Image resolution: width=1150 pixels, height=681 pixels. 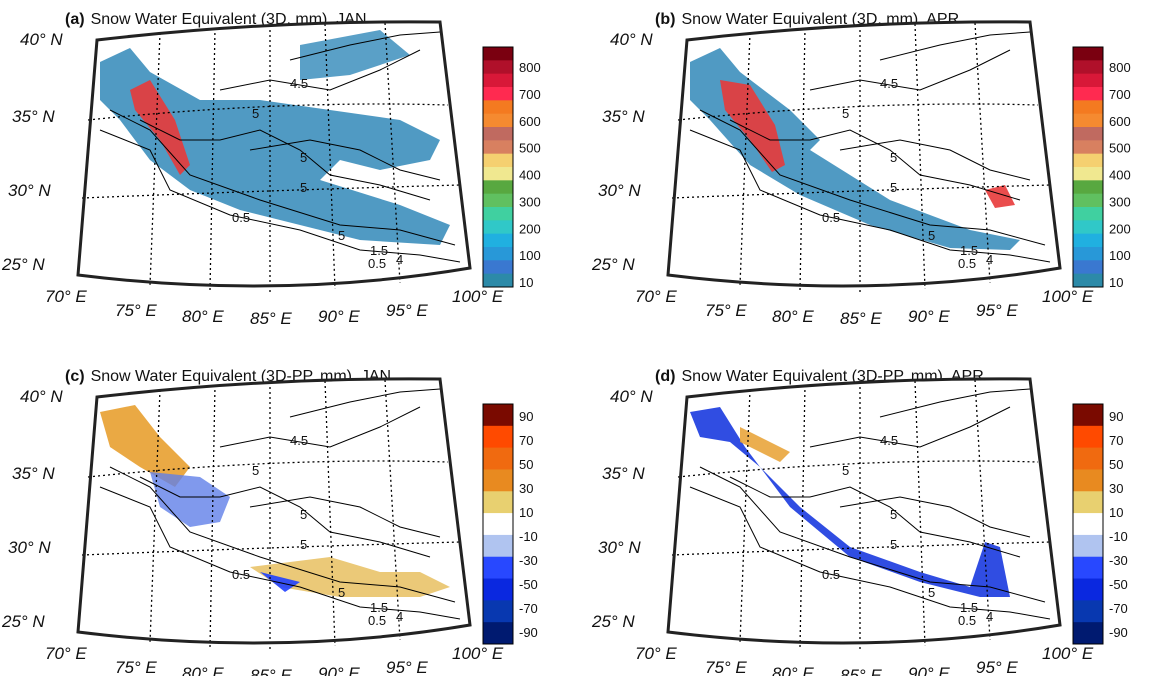 What do you see at coordinates (861, 318) in the screenshot?
I see `lon-label: 85° E` at bounding box center [861, 318].